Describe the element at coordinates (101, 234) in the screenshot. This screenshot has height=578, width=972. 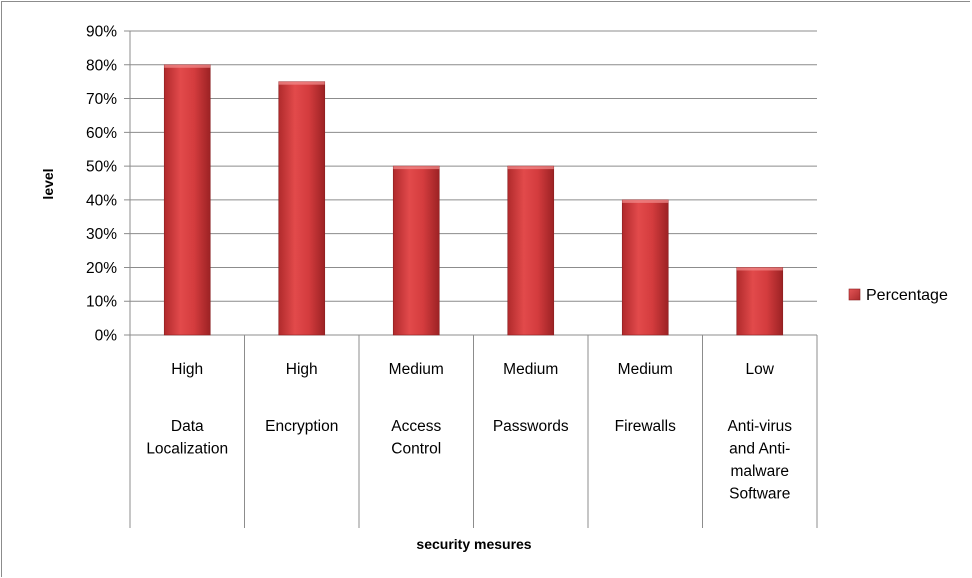
I see `y-tick-label: 30%` at that location.